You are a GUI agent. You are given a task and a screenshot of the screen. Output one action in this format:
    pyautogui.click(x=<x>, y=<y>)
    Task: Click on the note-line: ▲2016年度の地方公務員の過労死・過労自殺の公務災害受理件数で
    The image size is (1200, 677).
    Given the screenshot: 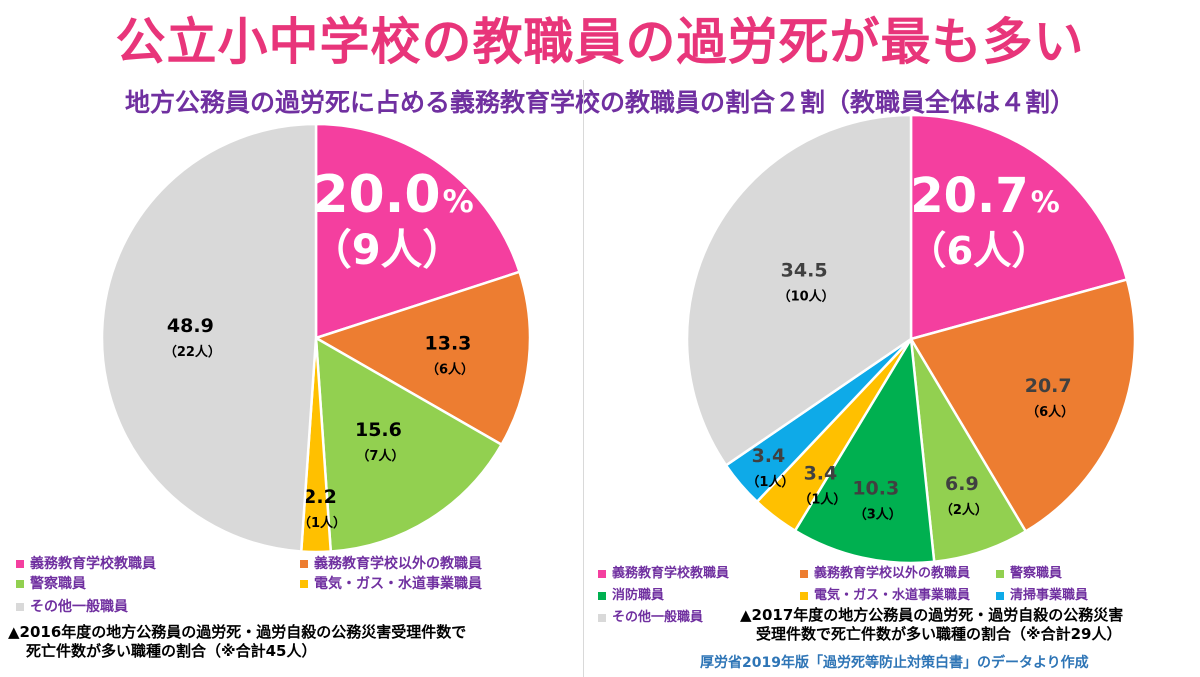 What is the action you would take?
    pyautogui.click(x=237, y=632)
    